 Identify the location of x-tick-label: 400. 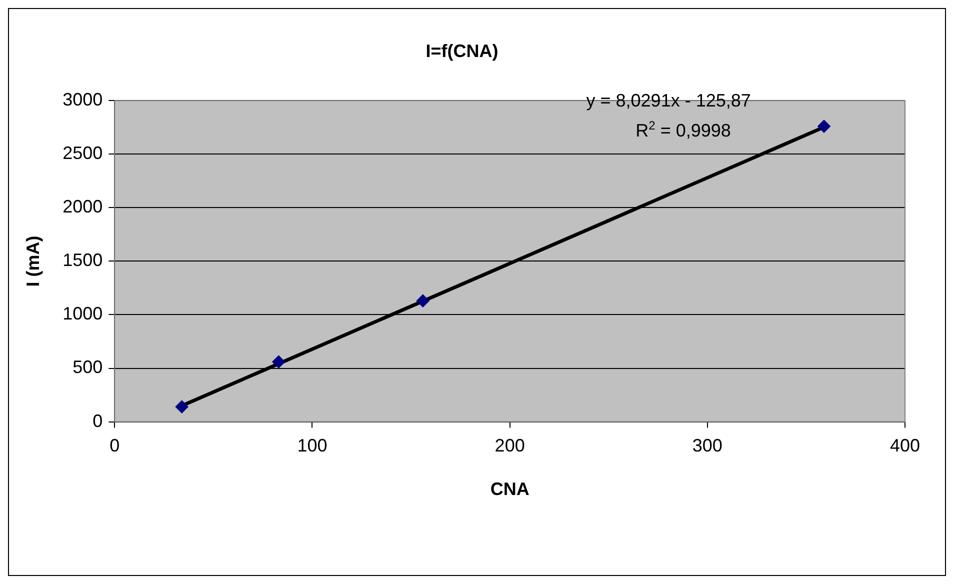
(905, 446).